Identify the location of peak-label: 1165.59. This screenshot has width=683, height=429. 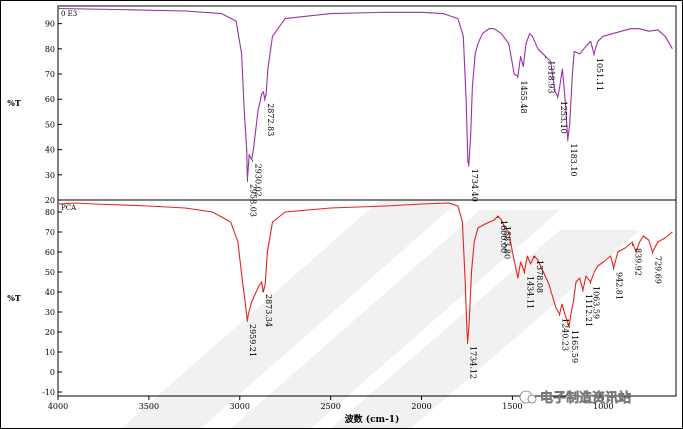
(574, 346).